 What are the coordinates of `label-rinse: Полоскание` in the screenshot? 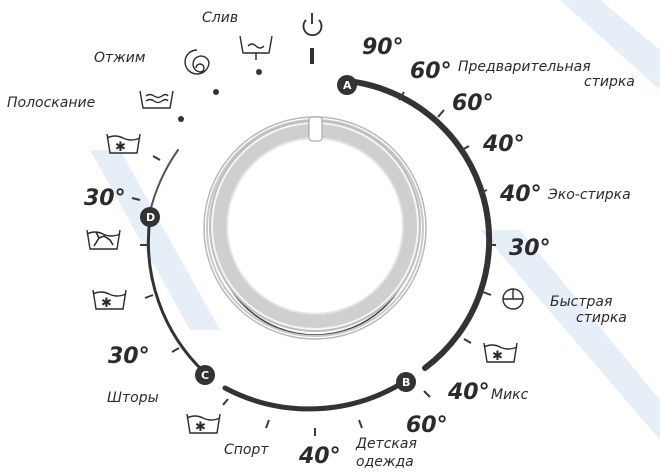 It's located at (51, 103).